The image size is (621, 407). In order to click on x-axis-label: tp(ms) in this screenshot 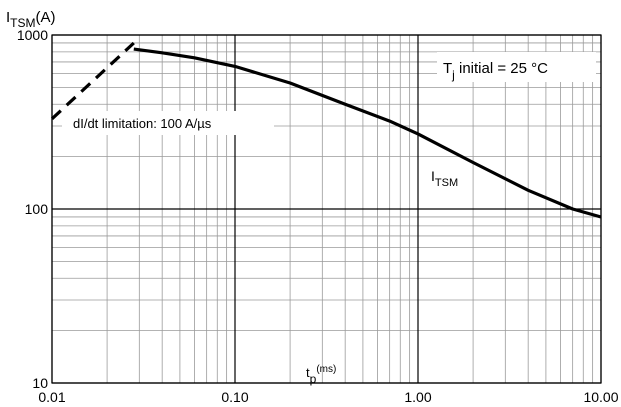, I will do `click(321, 375)`.